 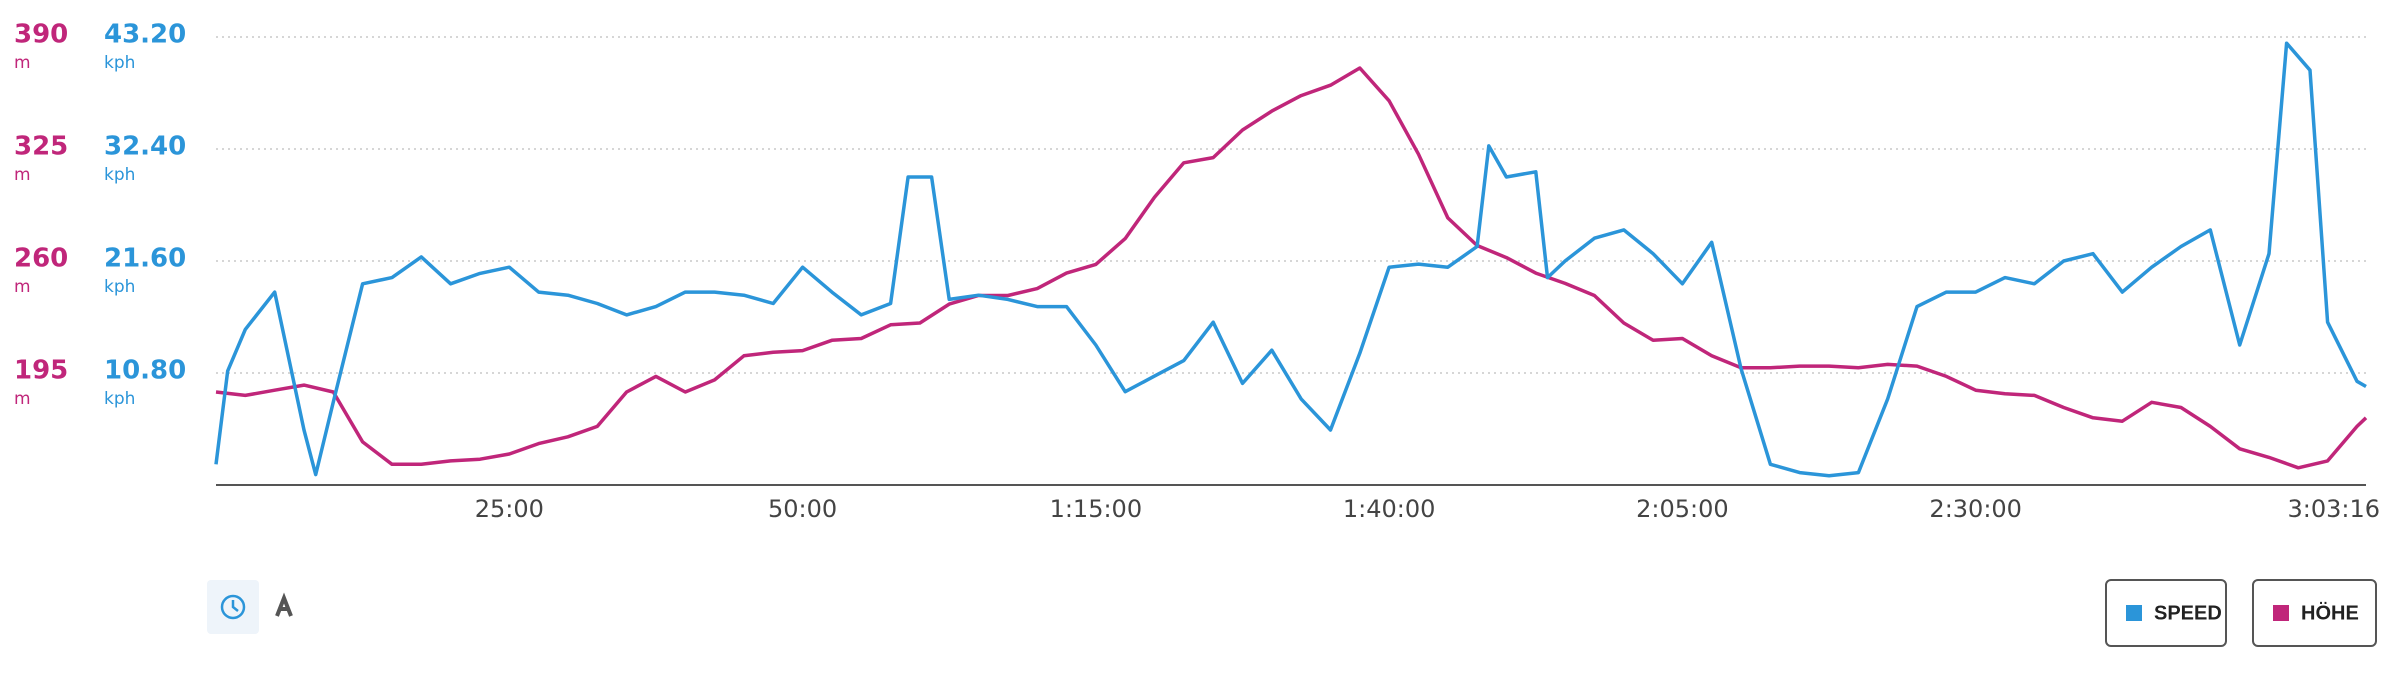 I want to click on y2-tick-label: 21.60, so click(x=145, y=259).